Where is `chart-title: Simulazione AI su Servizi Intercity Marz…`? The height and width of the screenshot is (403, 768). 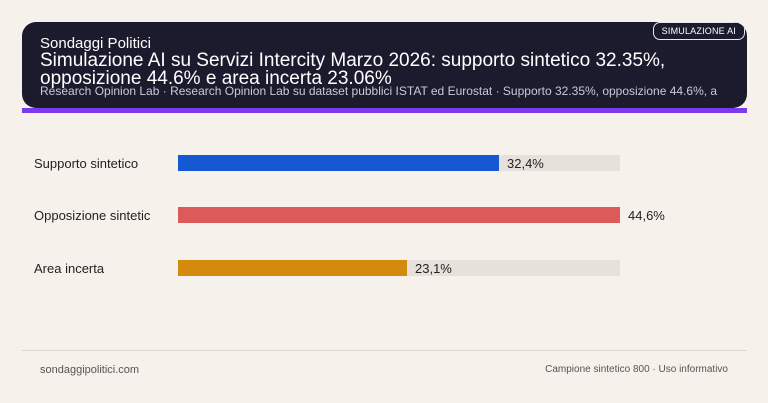 chart-title: Simulazione AI su Servizi Intercity Marz… is located at coordinates (353, 69).